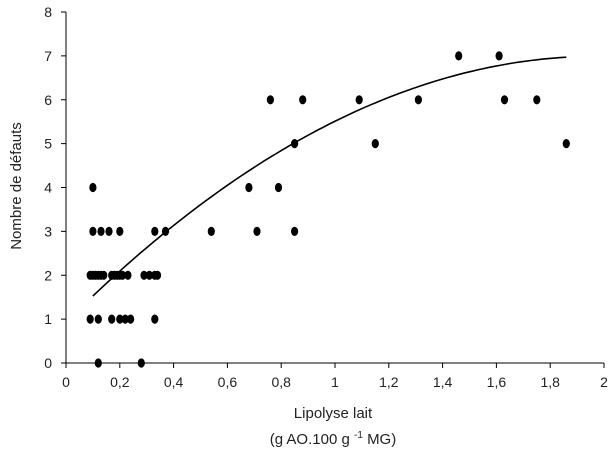 Image resolution: width=609 pixels, height=460 pixels. I want to click on y-axis-ticks: 0 1 2 3 4 5 6 7 8, so click(55, 187).